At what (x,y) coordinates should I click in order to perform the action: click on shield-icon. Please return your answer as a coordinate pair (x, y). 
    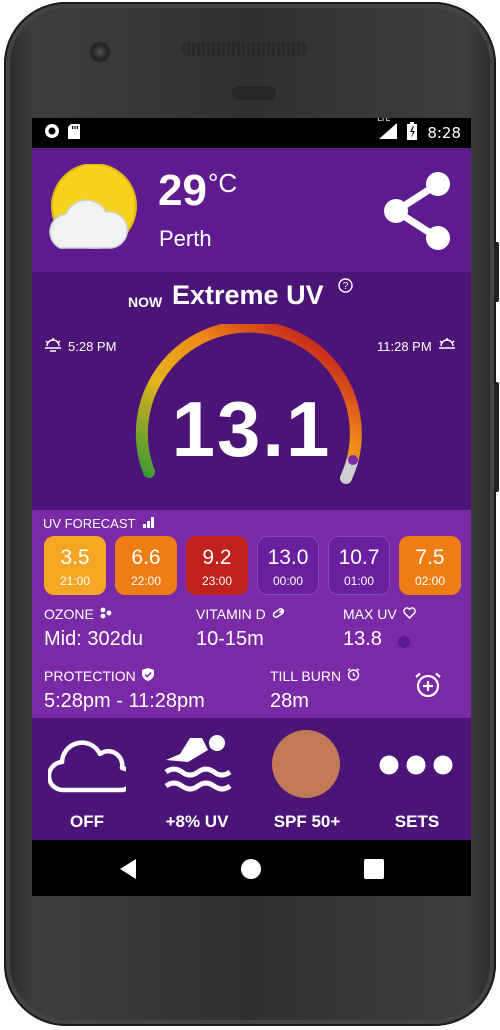
    Looking at the image, I should click on (147, 676).